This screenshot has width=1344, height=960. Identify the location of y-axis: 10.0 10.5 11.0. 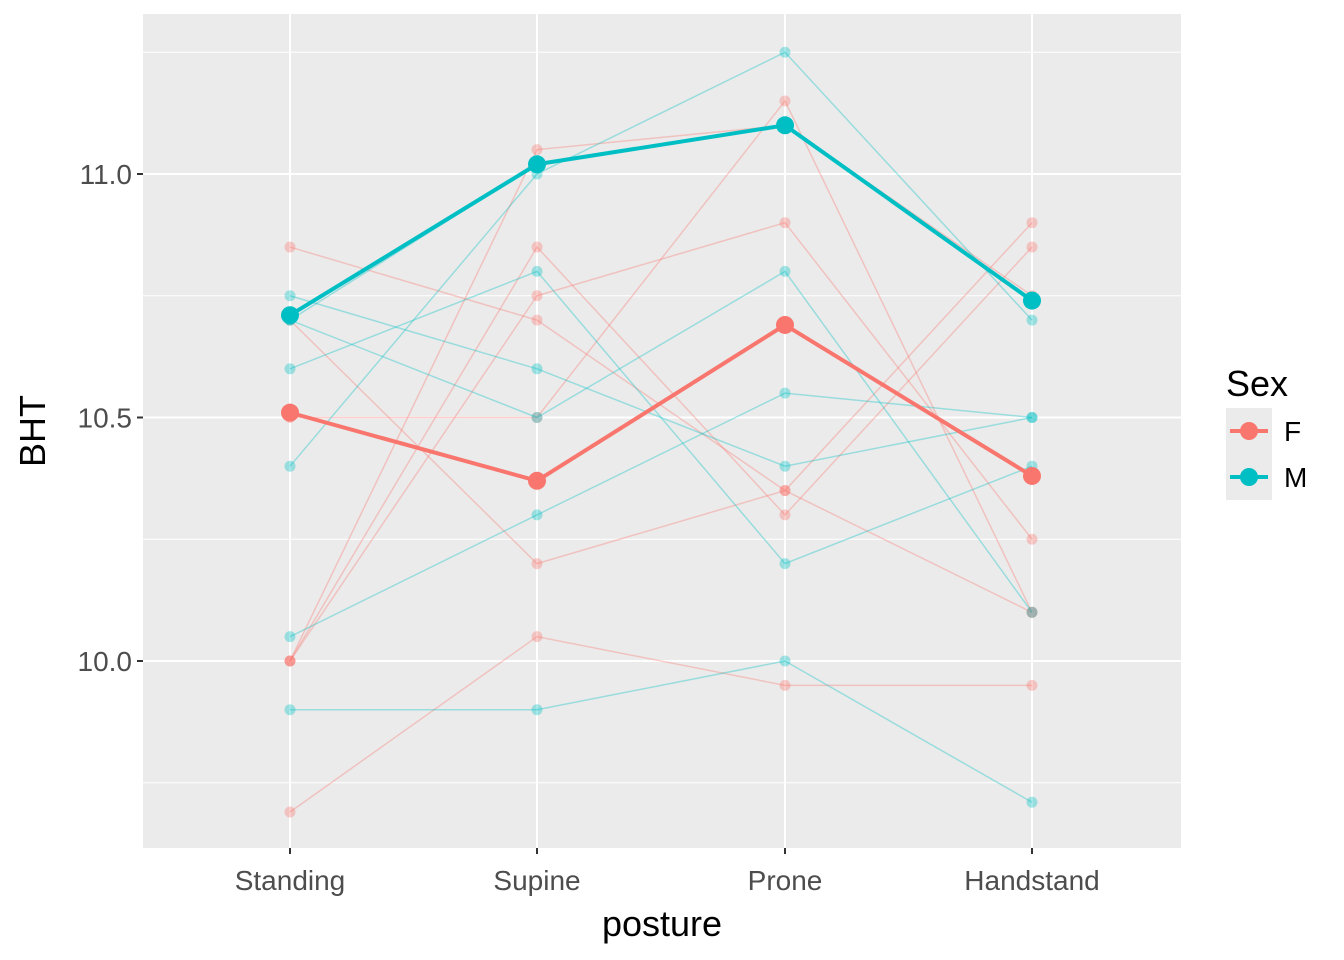
(110, 418).